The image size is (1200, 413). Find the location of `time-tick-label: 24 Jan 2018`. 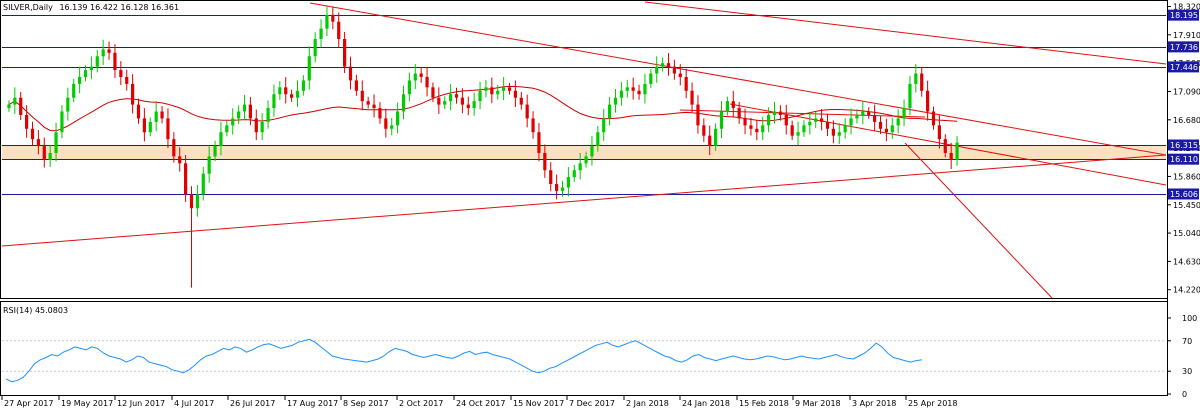

time-tick-label: 24 Jan 2018 is located at coordinates (706, 403).